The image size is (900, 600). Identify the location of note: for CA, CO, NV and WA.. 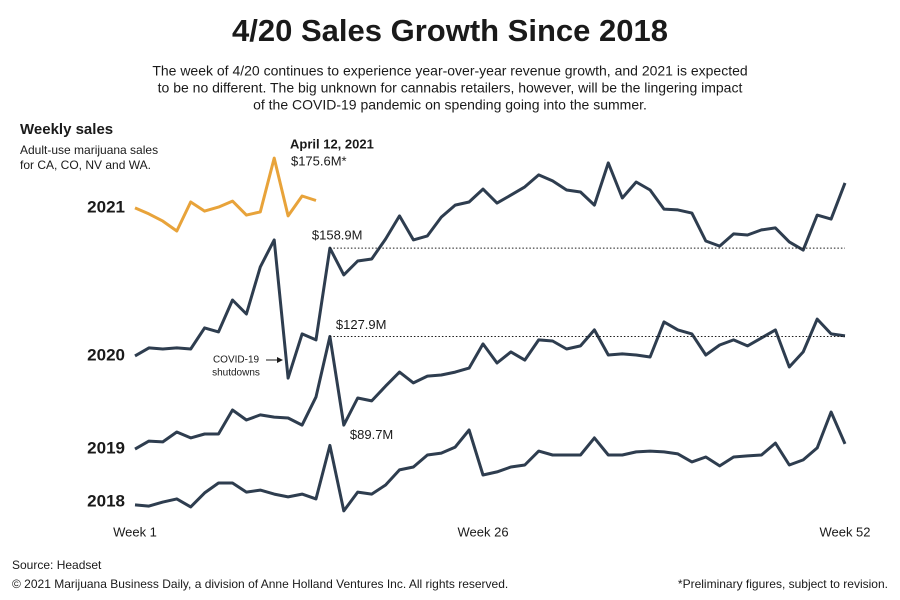
(85, 165).